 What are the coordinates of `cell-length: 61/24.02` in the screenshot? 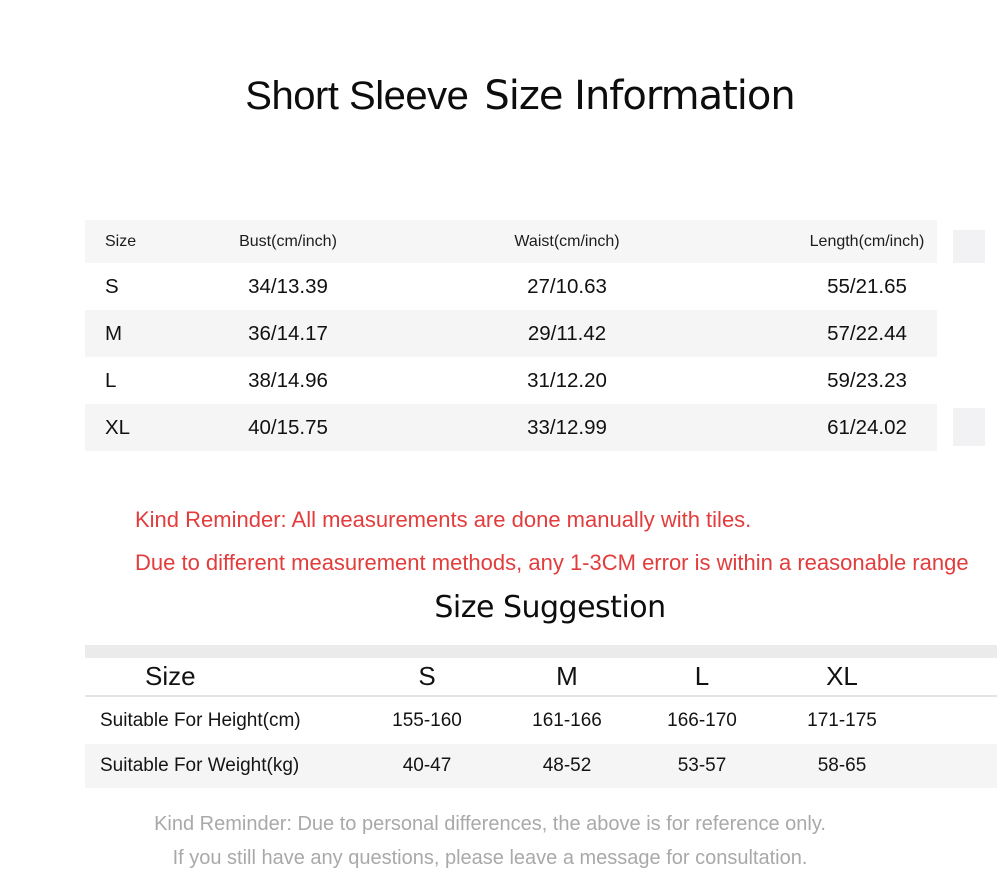 It's located at (867, 427).